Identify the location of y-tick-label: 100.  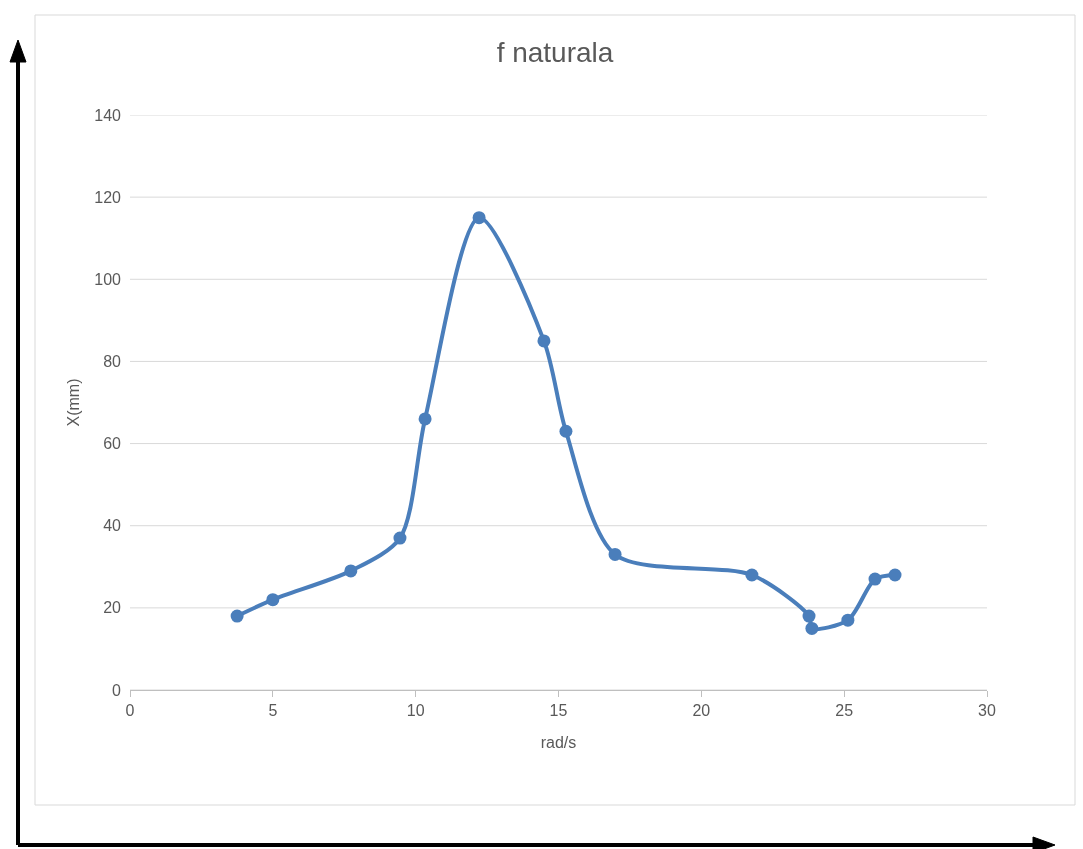
(108, 279).